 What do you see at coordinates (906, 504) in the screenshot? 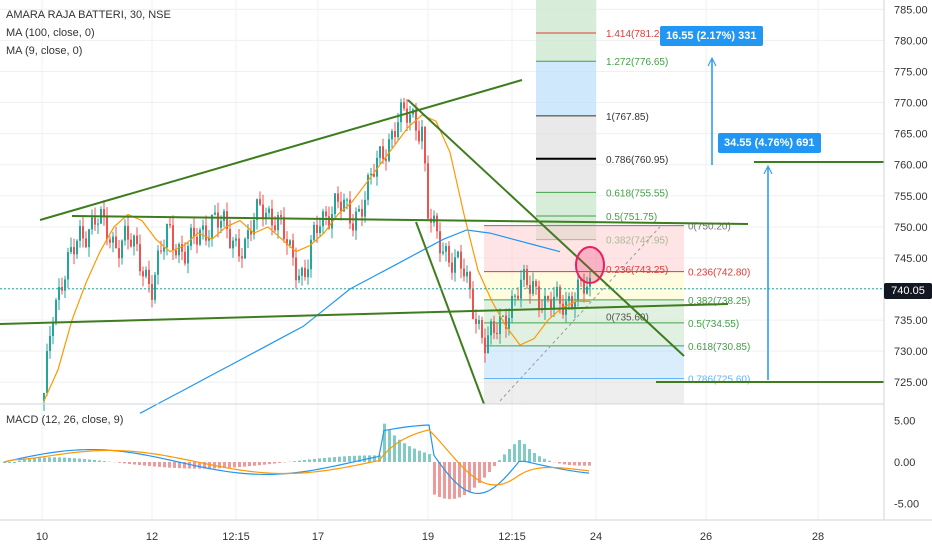
I see `macd-tick: -5.00` at bounding box center [906, 504].